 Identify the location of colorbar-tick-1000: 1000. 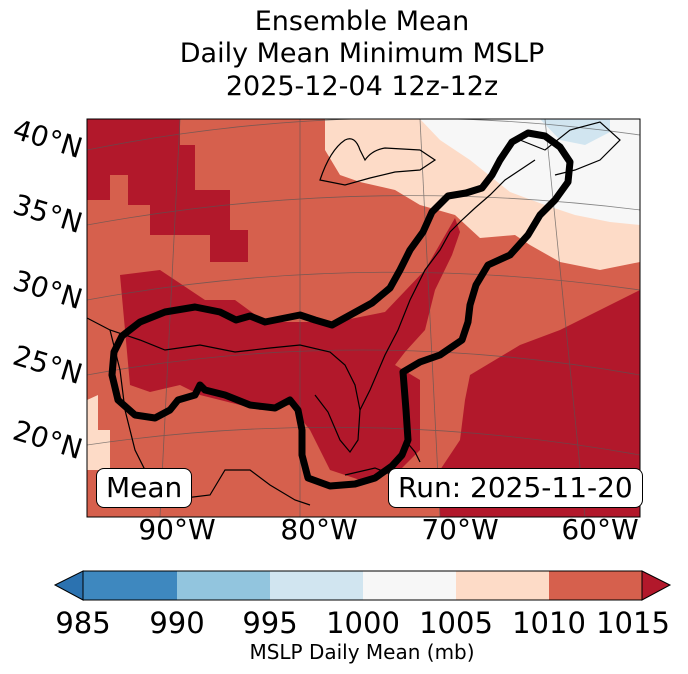
(363, 623).